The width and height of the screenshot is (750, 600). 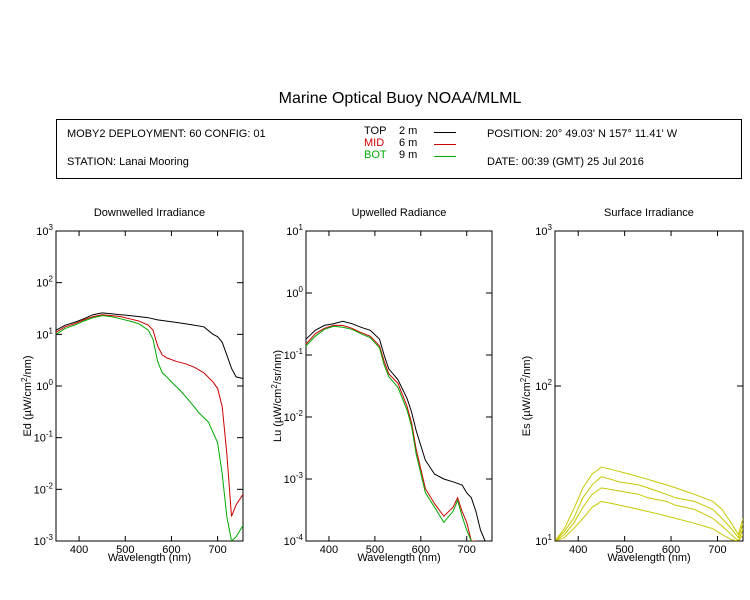 I want to click on y-axis-label-3: Es (µW/cm2/nm), so click(x=526, y=396).